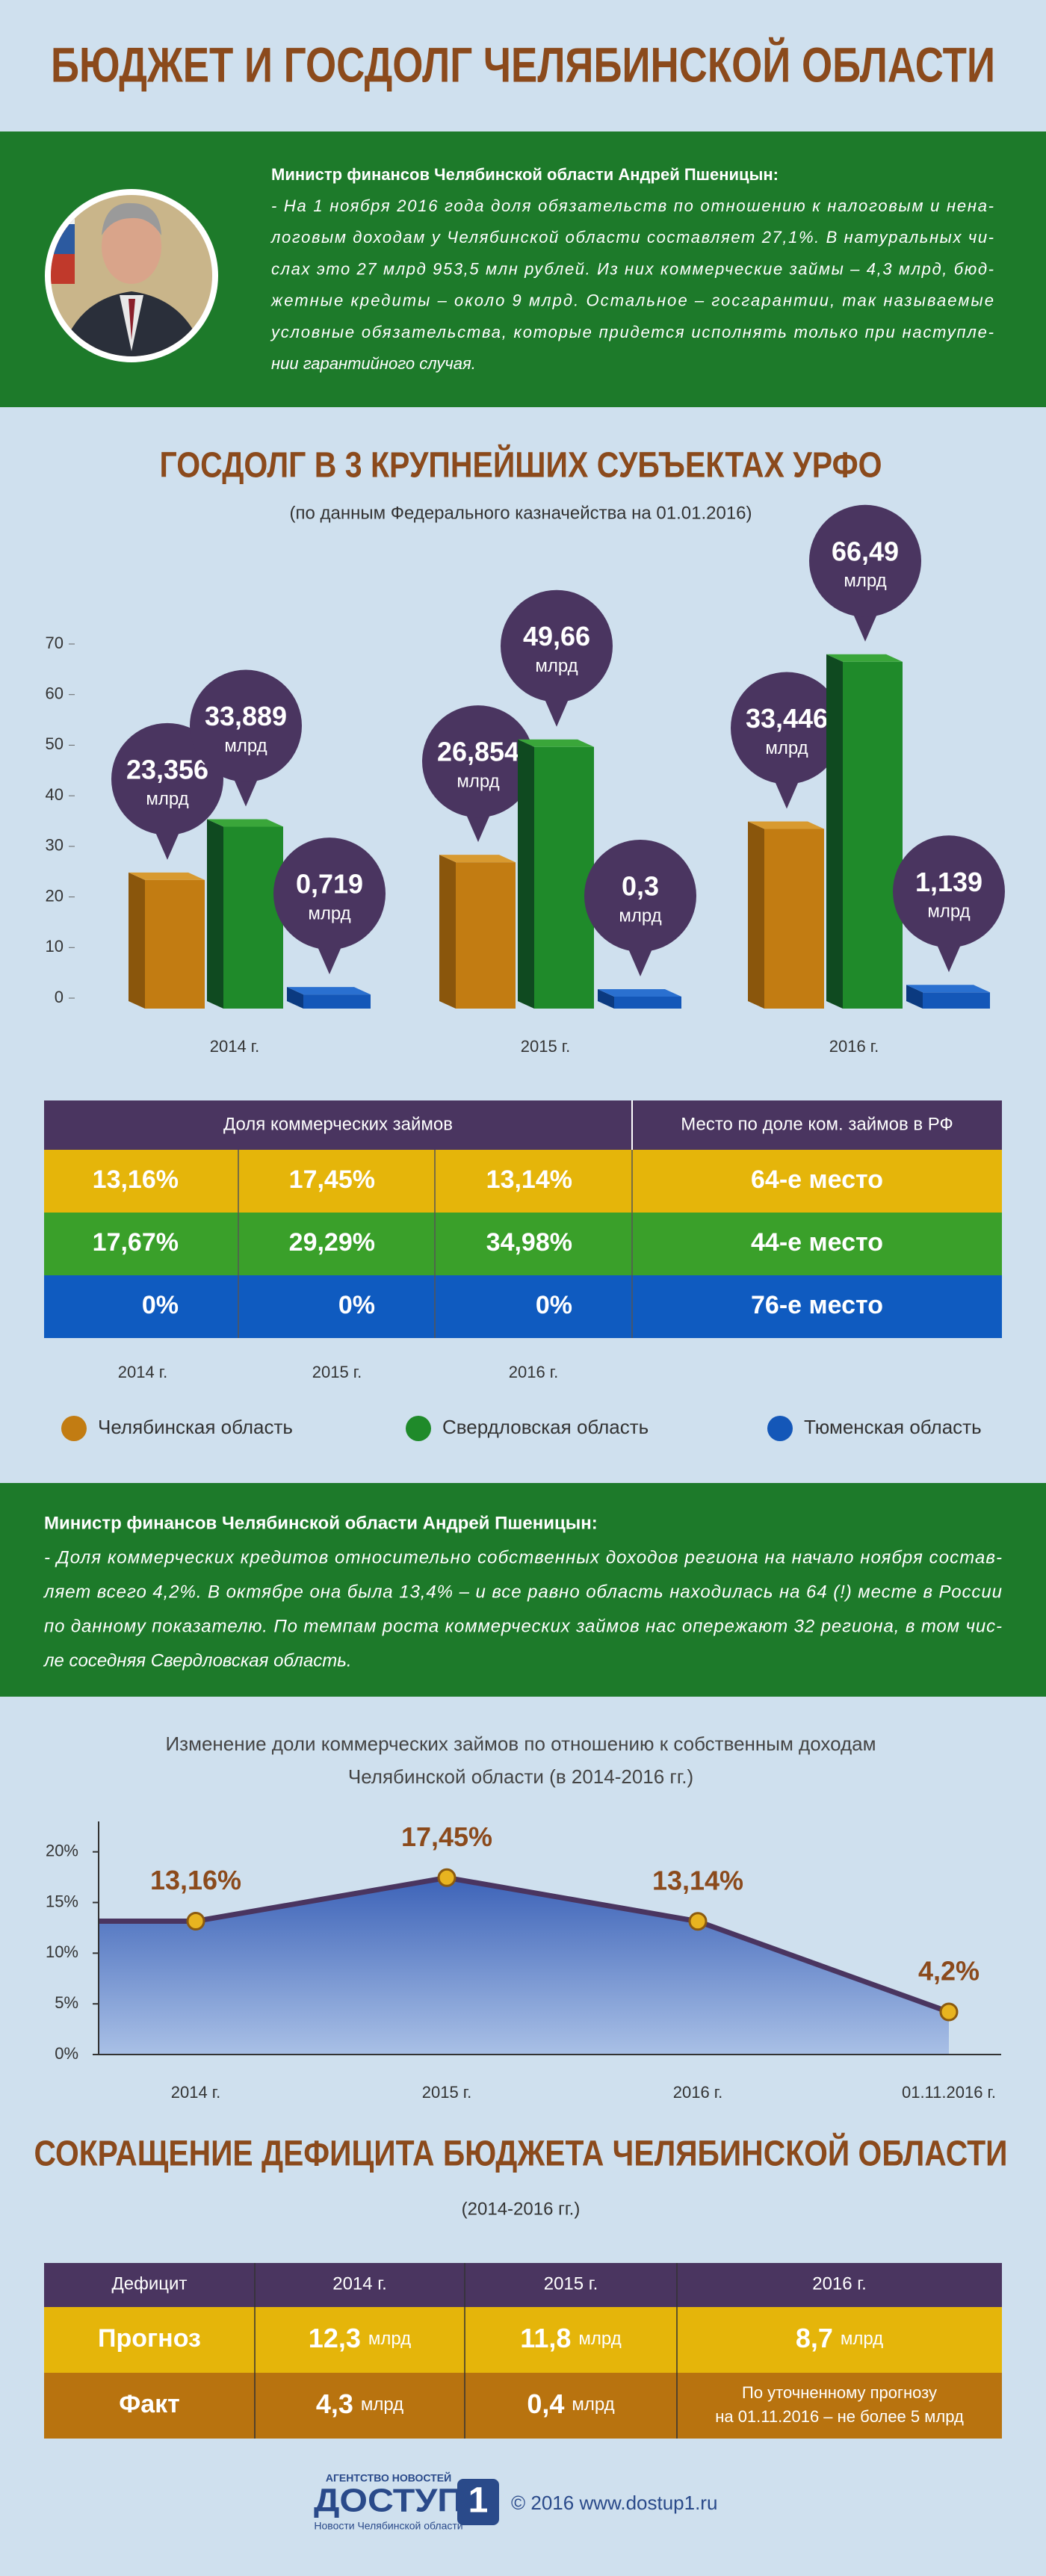 The height and width of the screenshot is (2576, 1046). What do you see at coordinates (329, 884) in the screenshot?
I see `data-label: 0,719` at bounding box center [329, 884].